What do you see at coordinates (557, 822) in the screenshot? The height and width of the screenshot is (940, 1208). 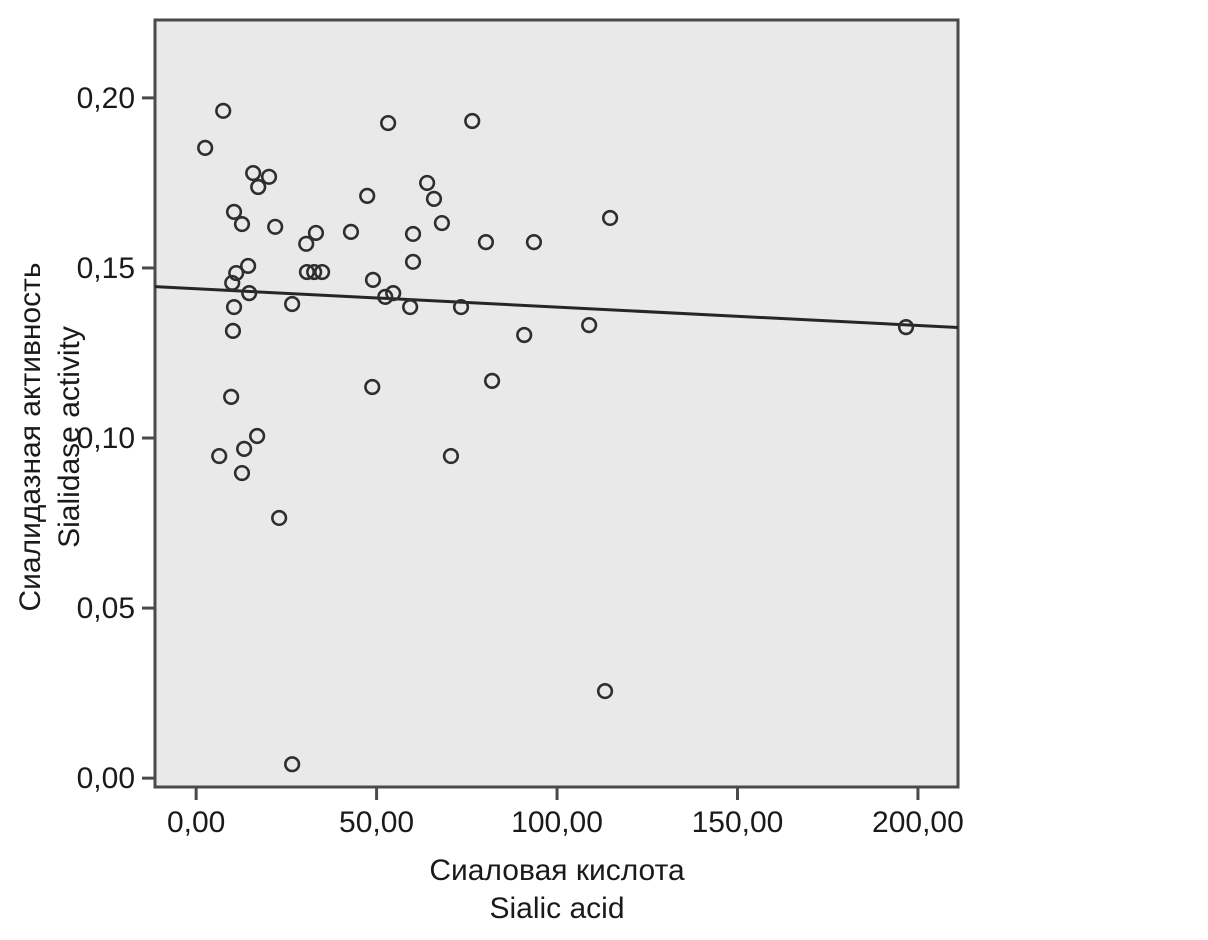 I see `x-tick-label: 100,00` at bounding box center [557, 822].